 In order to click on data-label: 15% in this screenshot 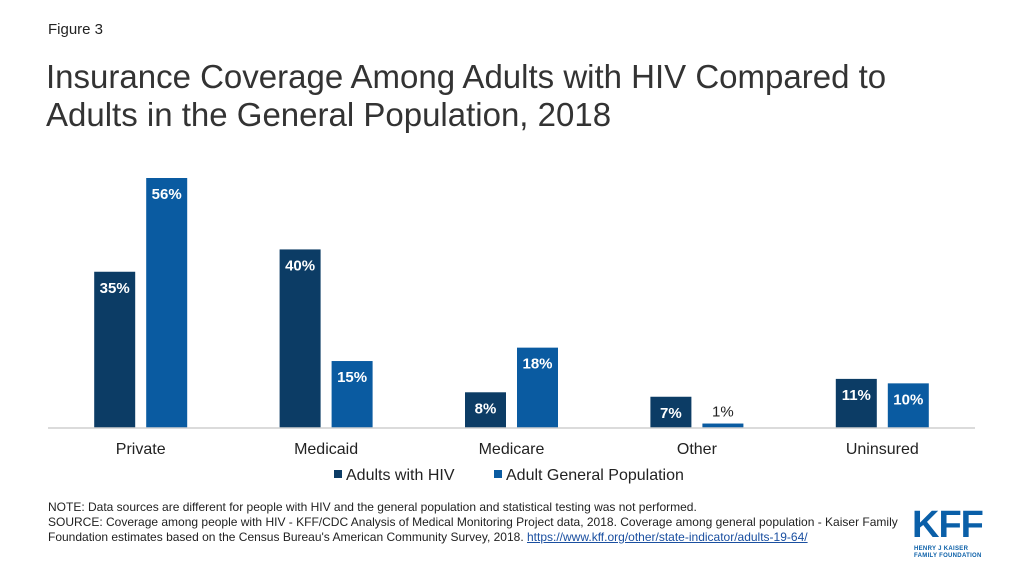, I will do `click(352, 377)`.